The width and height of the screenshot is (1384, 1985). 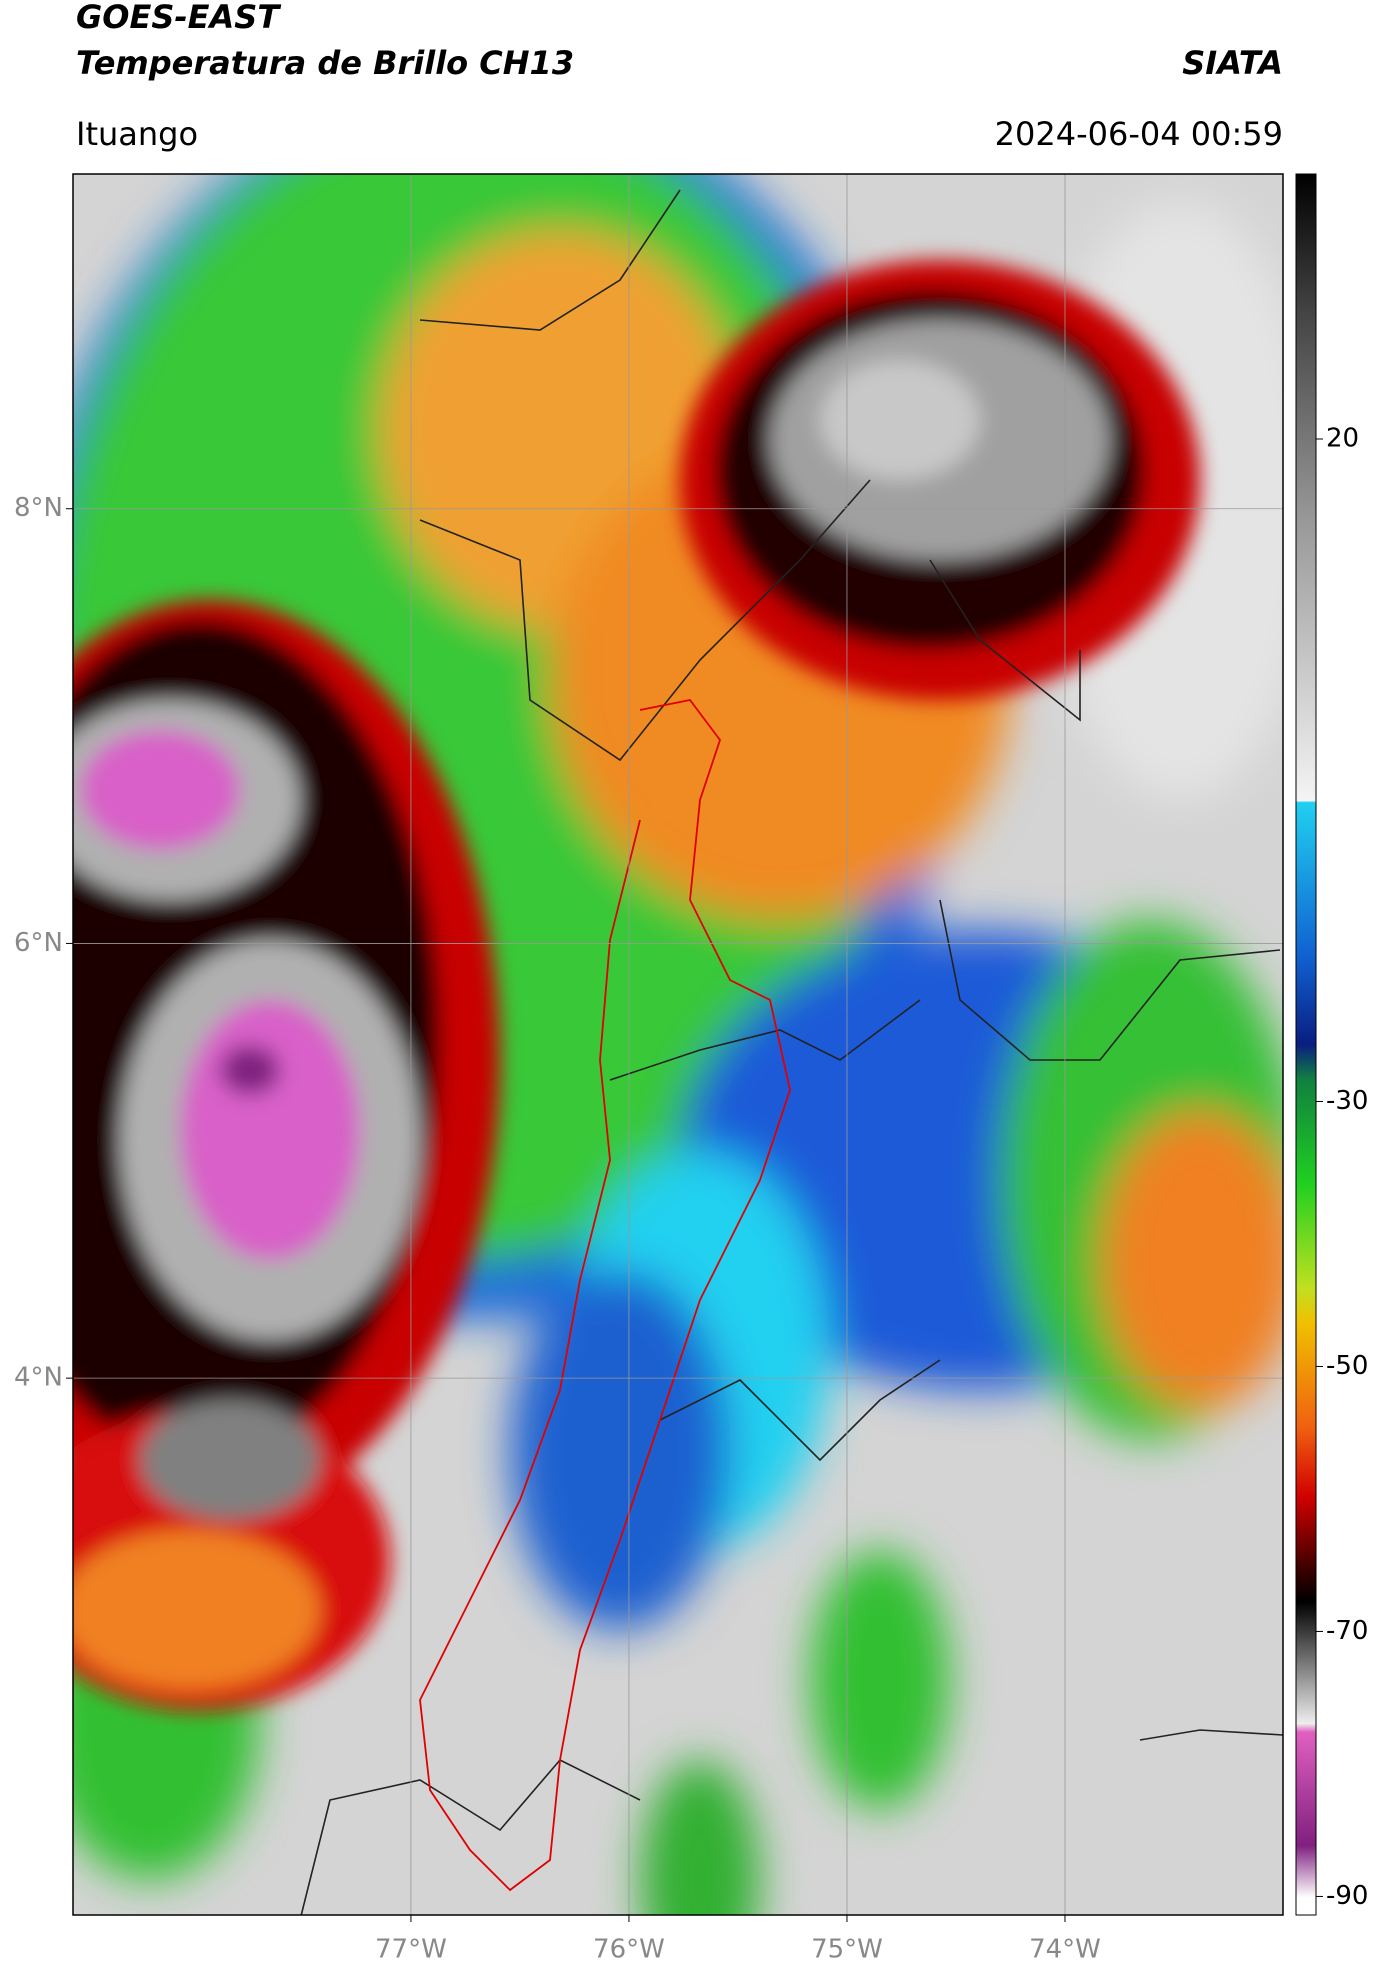 What do you see at coordinates (1347, 1101) in the screenshot?
I see `colorbar-tick-label: -30` at bounding box center [1347, 1101].